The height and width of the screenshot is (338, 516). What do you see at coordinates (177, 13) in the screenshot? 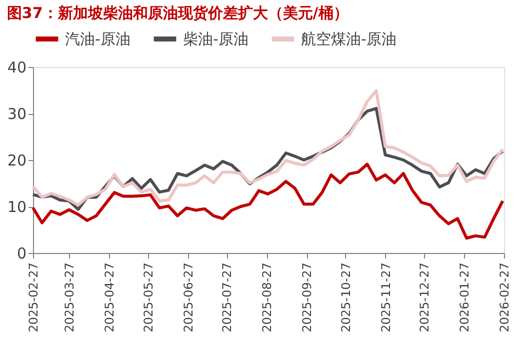
I see `chart-title: 图37：新加坡柴油和原油现货价差扩大（美元/桶）` at bounding box center [177, 13].